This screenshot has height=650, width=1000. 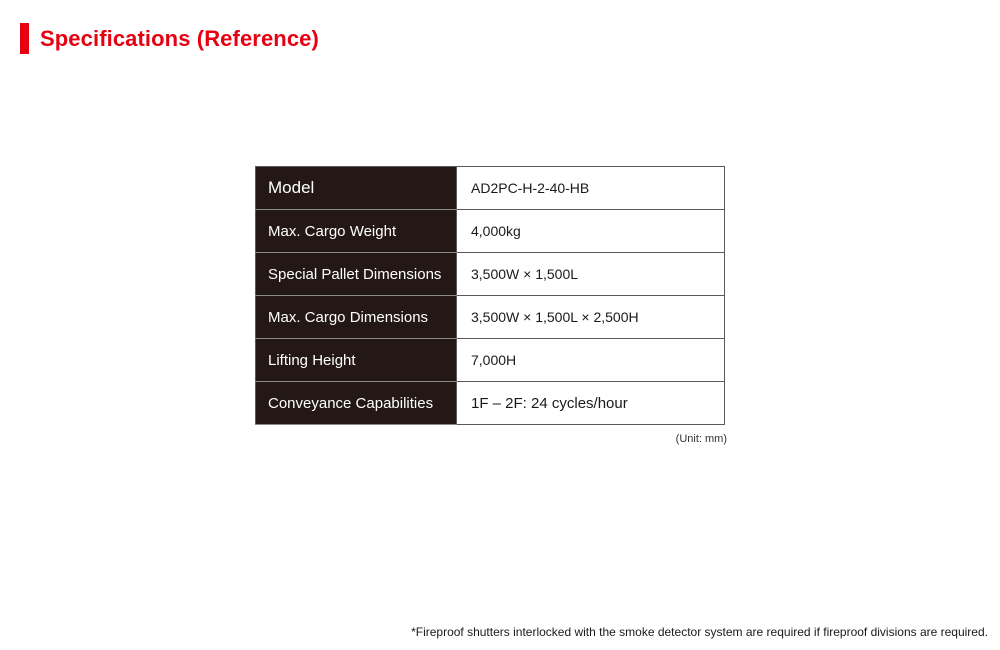 I want to click on row-value-special-pallet-dimensions: 3,500W × 1,500L, so click(x=590, y=274).